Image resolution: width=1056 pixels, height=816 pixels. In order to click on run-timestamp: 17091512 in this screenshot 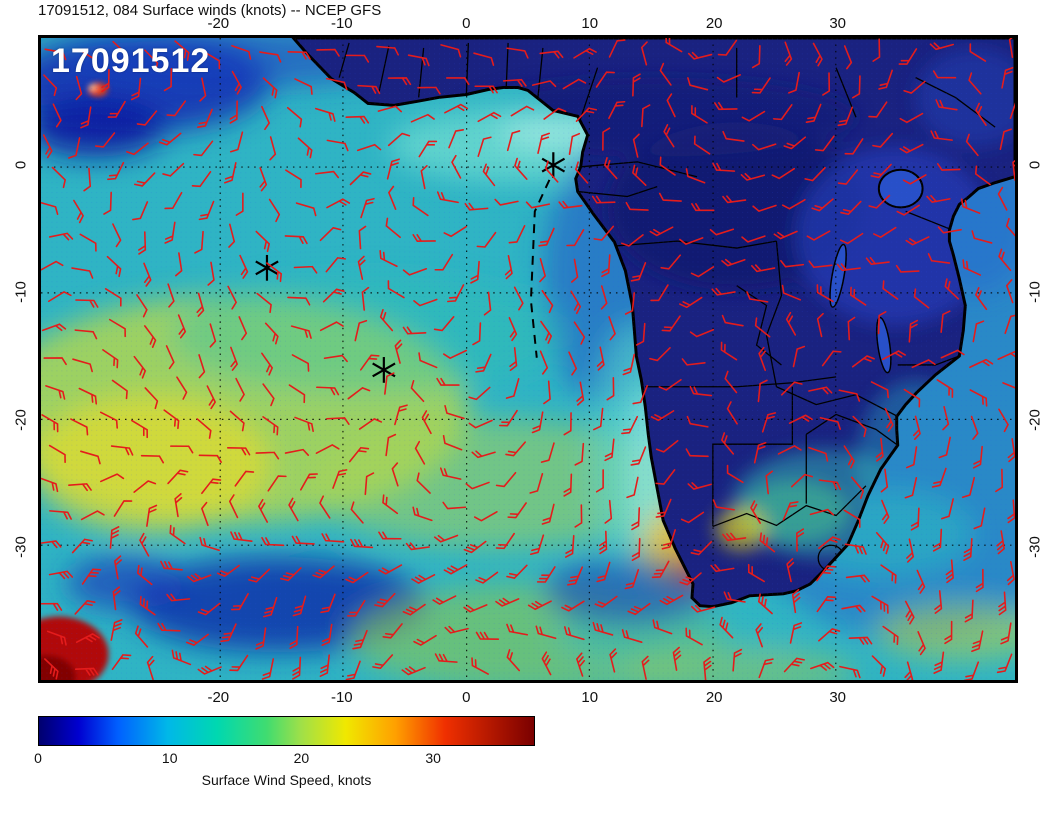, I will do `click(131, 61)`.